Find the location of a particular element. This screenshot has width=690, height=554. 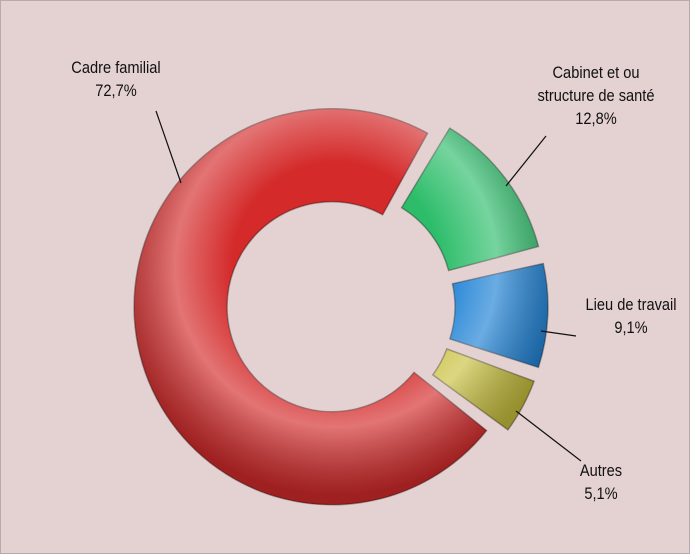

value-label: 12,8% is located at coordinates (596, 118).